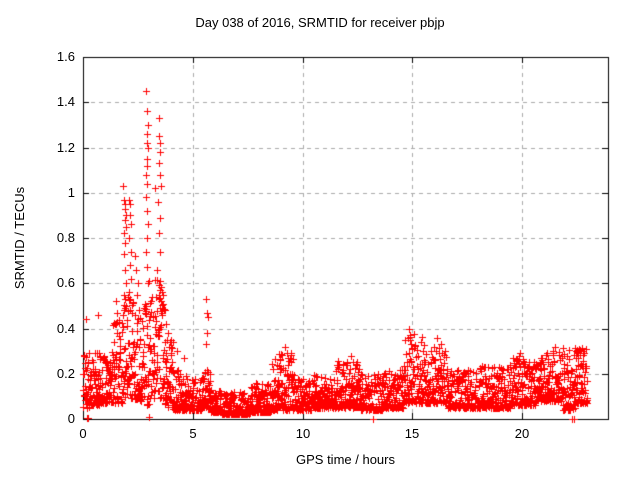 This screenshot has width=640, height=480. What do you see at coordinates (303, 433) in the screenshot?
I see `x-tick-label: 10` at bounding box center [303, 433].